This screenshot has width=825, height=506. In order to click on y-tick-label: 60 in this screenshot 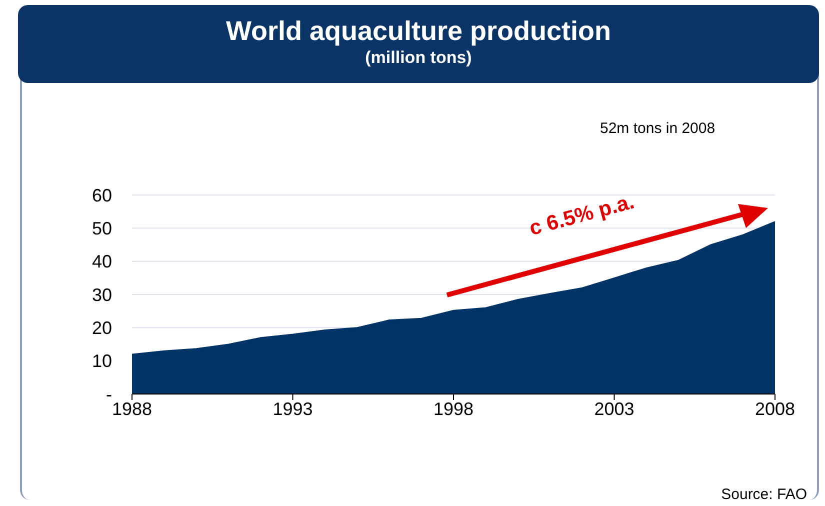, I will do `click(102, 195)`.